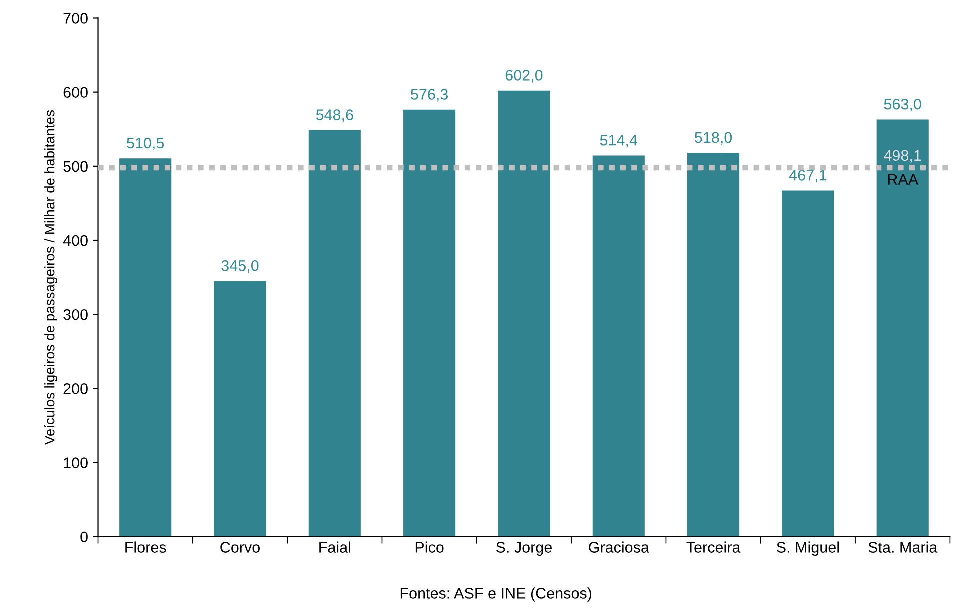 The image size is (954, 608). What do you see at coordinates (76, 463) in the screenshot?
I see `y-tick-label: 100` at bounding box center [76, 463].